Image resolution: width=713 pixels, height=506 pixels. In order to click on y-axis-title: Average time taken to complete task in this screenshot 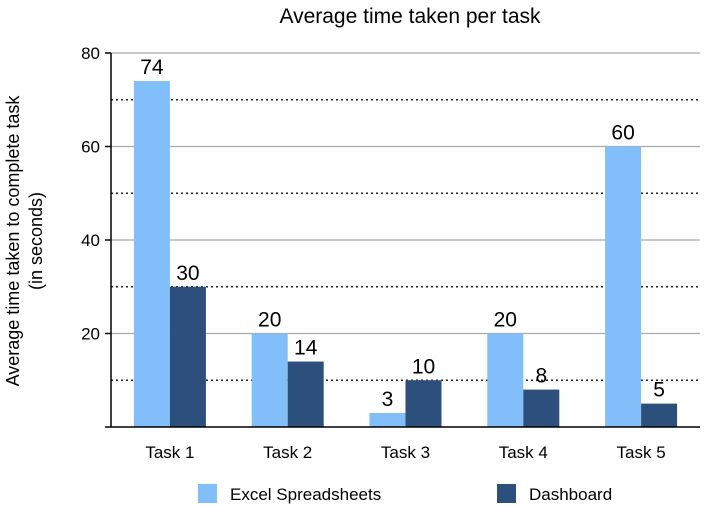, I will do `click(13, 241)`.